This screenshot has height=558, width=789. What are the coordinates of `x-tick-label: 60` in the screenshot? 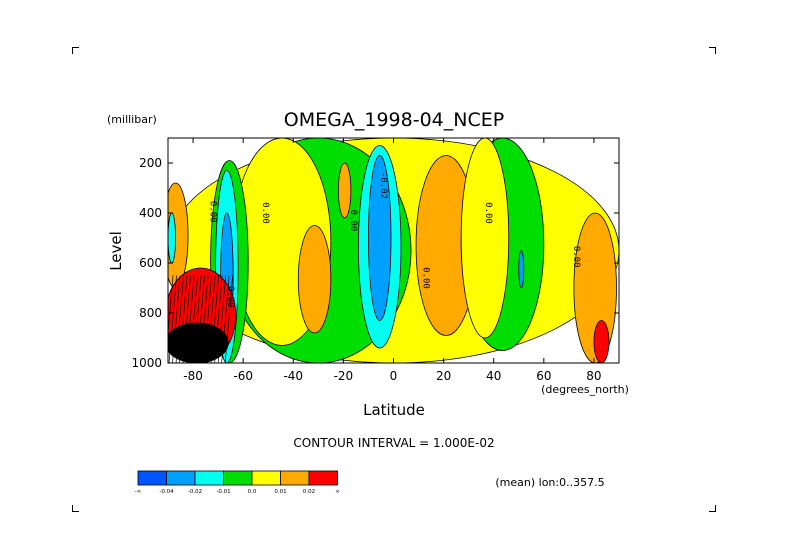 It's located at (543, 376).